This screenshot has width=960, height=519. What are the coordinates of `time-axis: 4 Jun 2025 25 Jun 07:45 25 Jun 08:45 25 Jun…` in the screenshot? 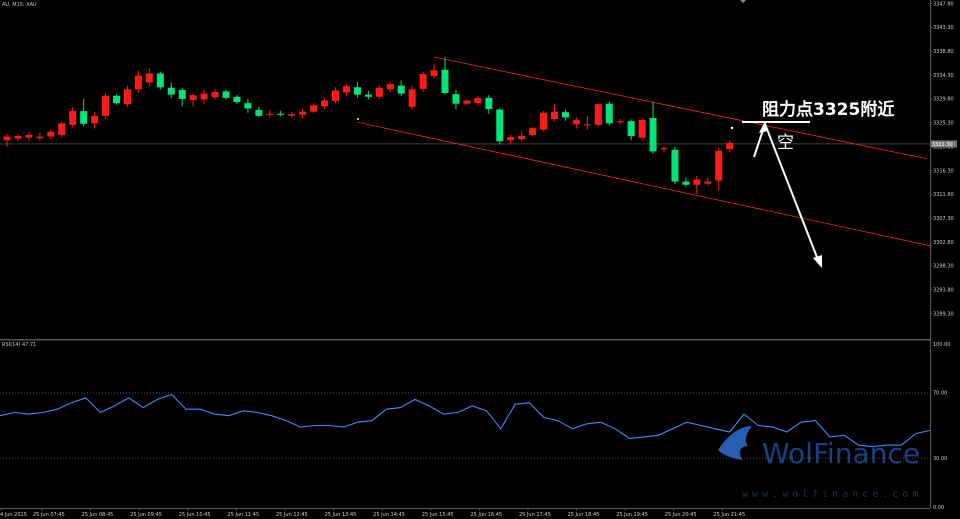 It's located at (372, 513).